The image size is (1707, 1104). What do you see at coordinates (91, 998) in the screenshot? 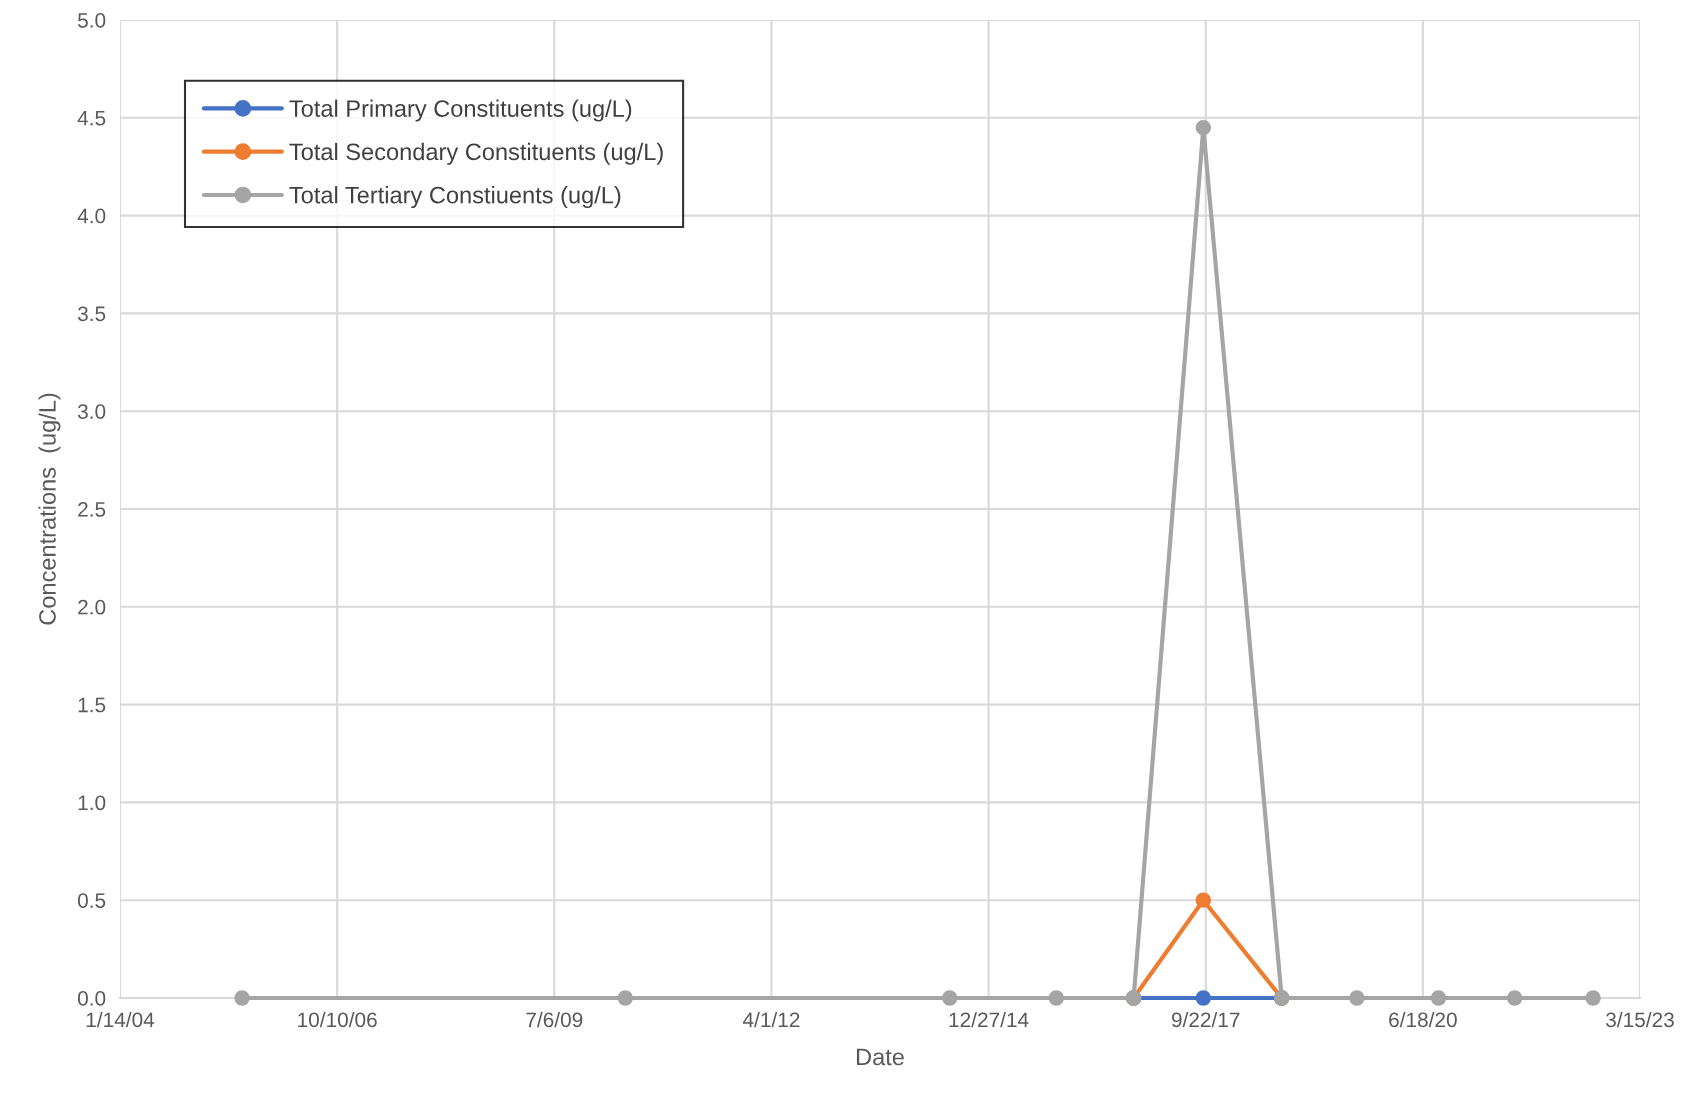
I see `y-tick-label: 0.0` at bounding box center [91, 998].